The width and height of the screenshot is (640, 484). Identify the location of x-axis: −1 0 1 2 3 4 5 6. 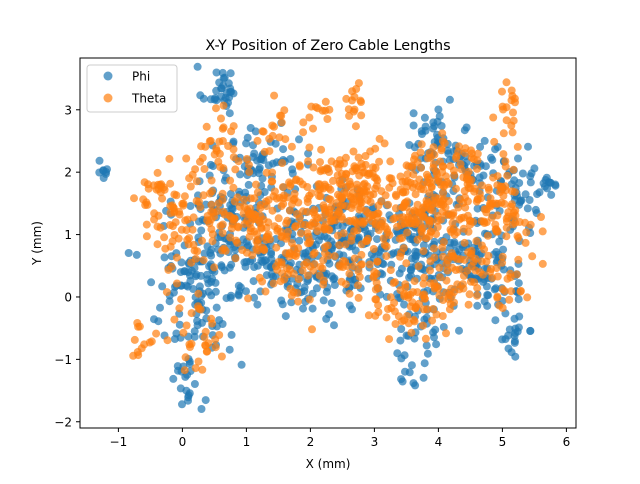
(340, 438).